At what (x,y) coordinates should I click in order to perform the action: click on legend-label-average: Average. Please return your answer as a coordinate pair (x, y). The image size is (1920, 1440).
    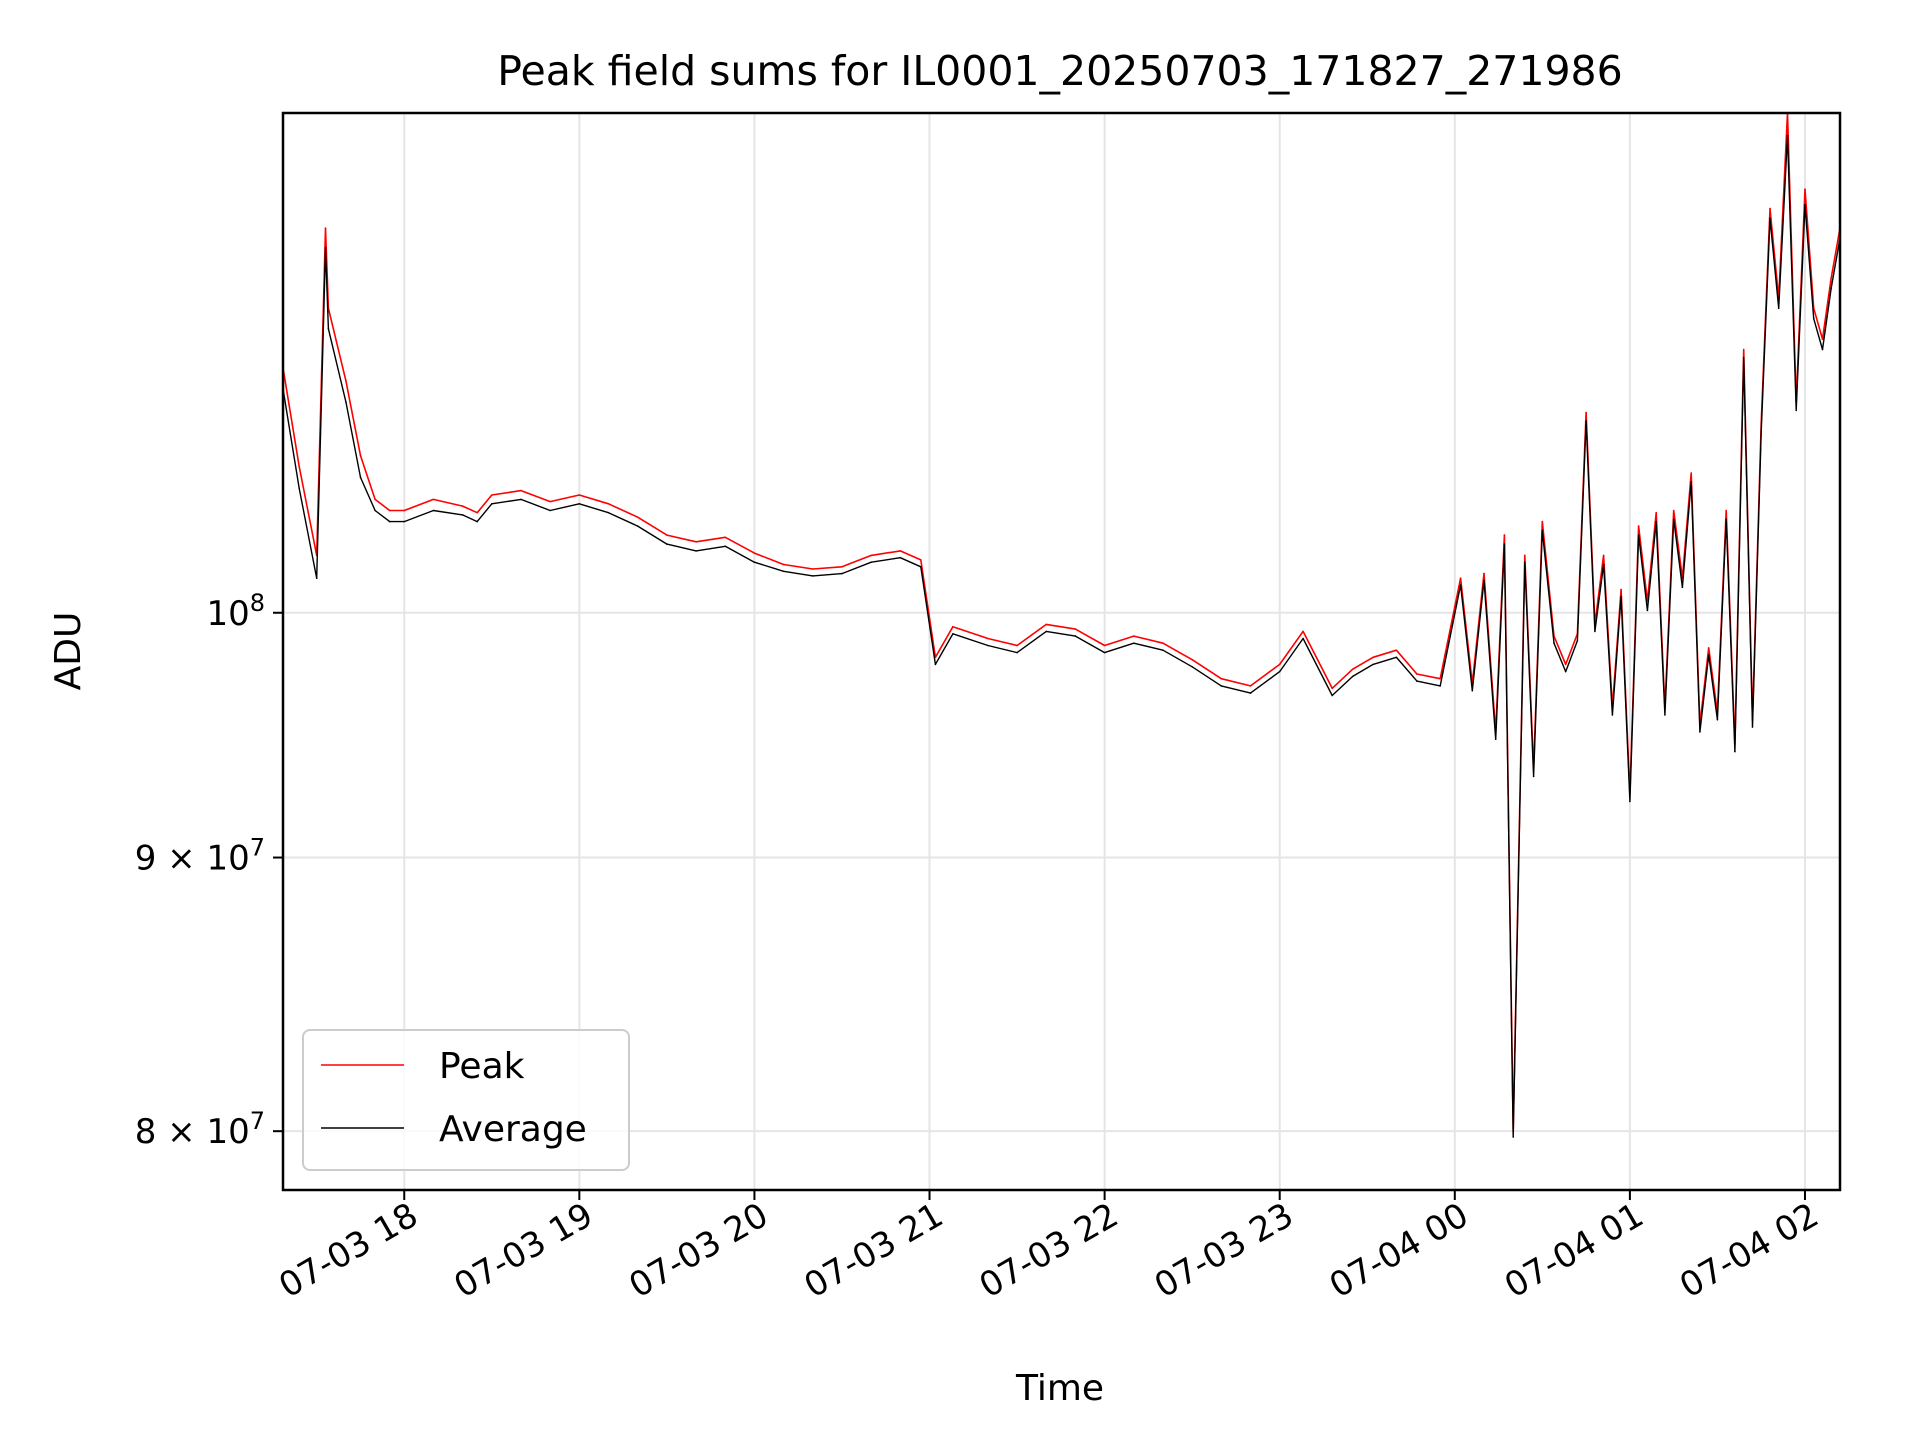
    Looking at the image, I should click on (513, 1129).